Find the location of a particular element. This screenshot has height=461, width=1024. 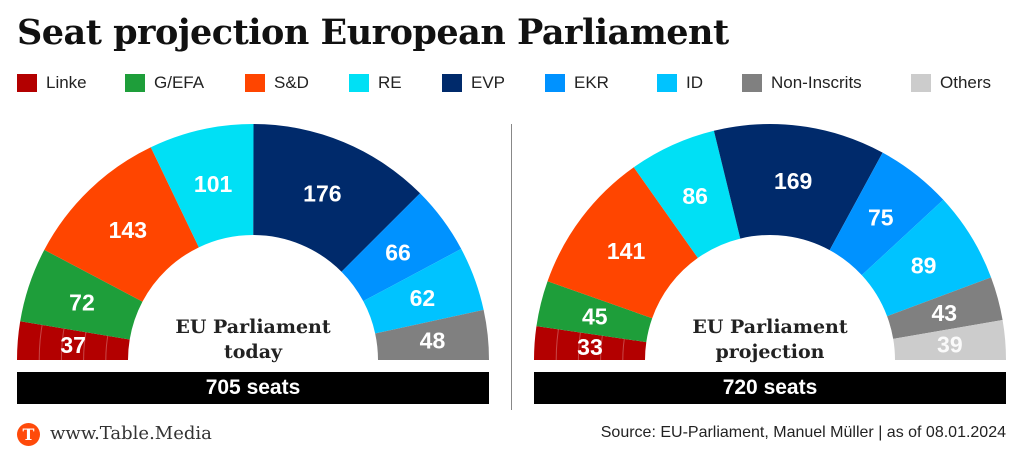

legend-item-re: RE is located at coordinates (375, 83).